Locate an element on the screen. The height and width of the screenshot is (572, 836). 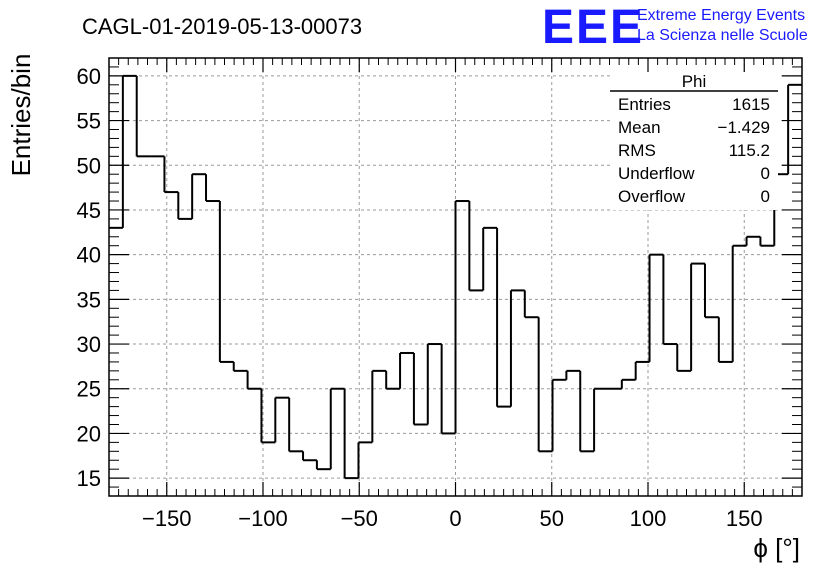
x-tick-label: −50 is located at coordinates (359, 518).